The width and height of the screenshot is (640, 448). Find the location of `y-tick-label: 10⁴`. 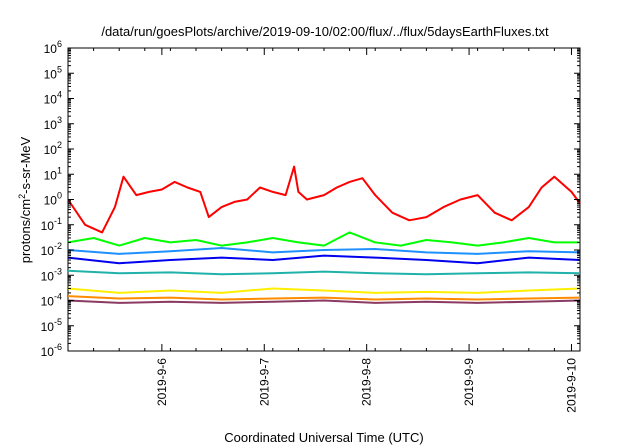

y-tick-label: 10⁴ is located at coordinates (53, 98).